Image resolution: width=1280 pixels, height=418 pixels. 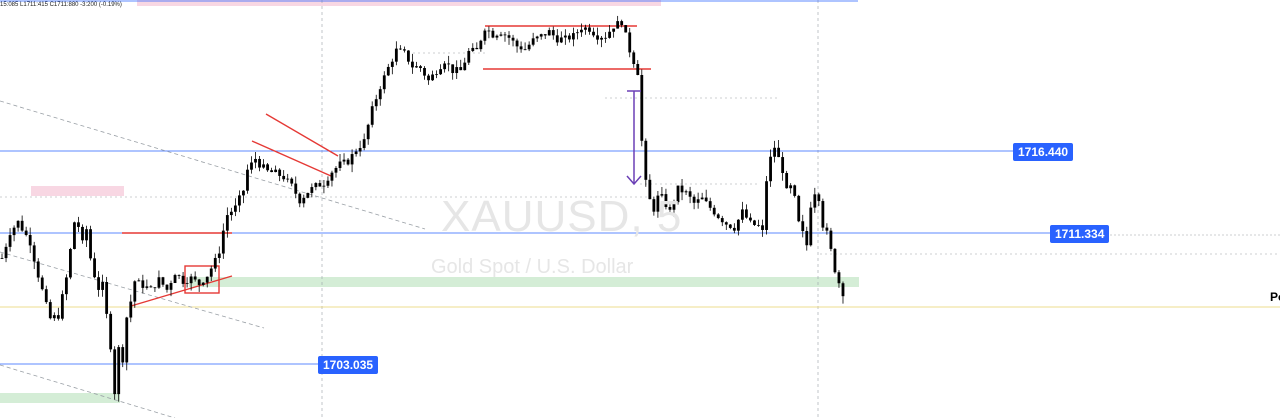 What do you see at coordinates (302, 135) in the screenshot?
I see `flag-upper-line` at bounding box center [302, 135].